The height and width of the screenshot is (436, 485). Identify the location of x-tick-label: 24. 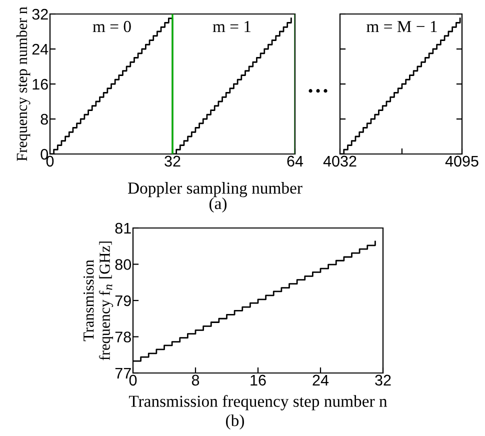
(320, 380).